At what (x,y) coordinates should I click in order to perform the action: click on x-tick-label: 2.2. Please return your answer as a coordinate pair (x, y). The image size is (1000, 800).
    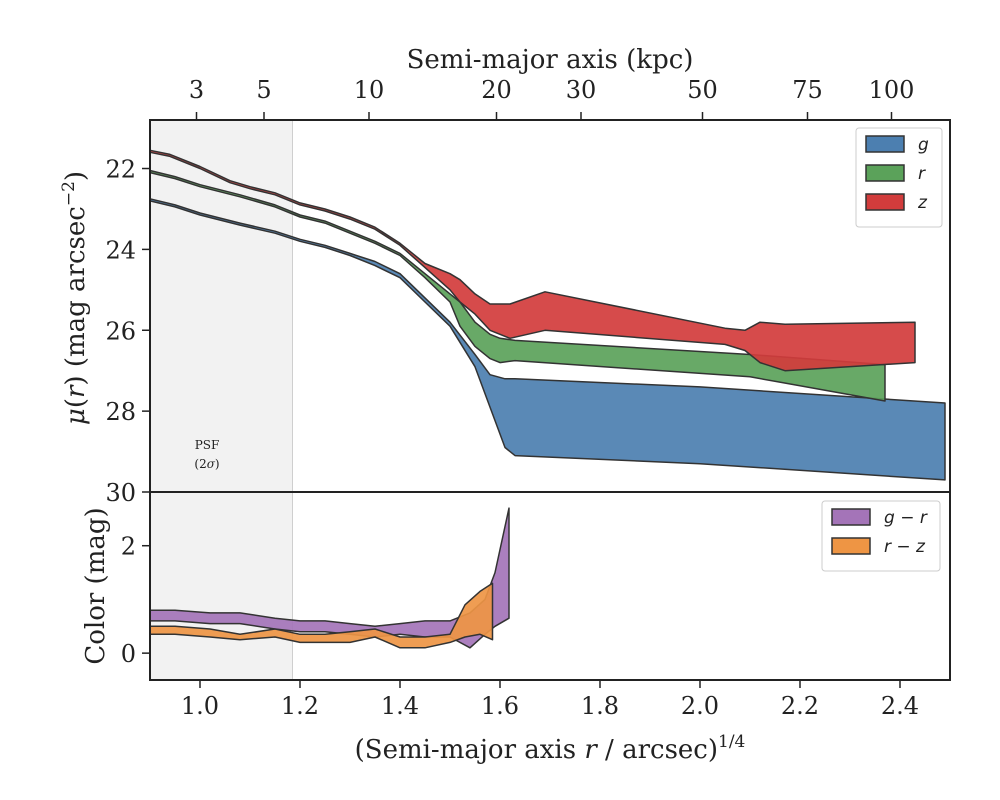
    Looking at the image, I should click on (800, 706).